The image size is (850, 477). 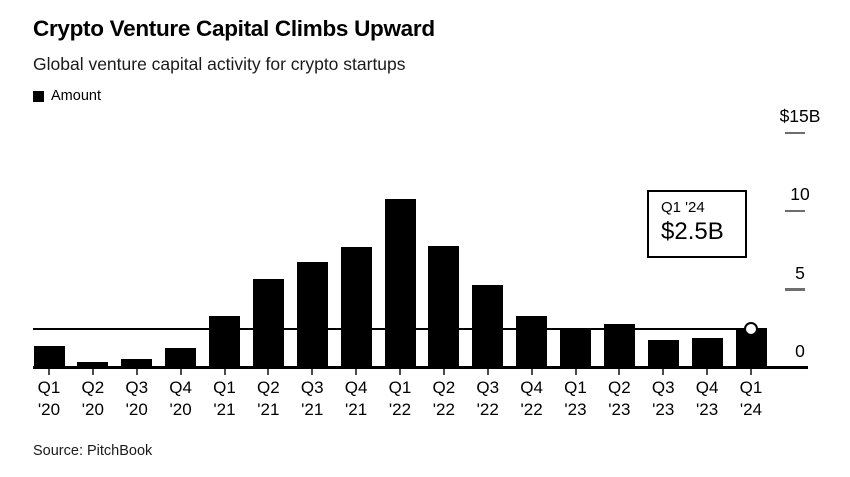 What do you see at coordinates (224, 398) in the screenshot?
I see `x-axis-label: Q1'21` at bounding box center [224, 398].